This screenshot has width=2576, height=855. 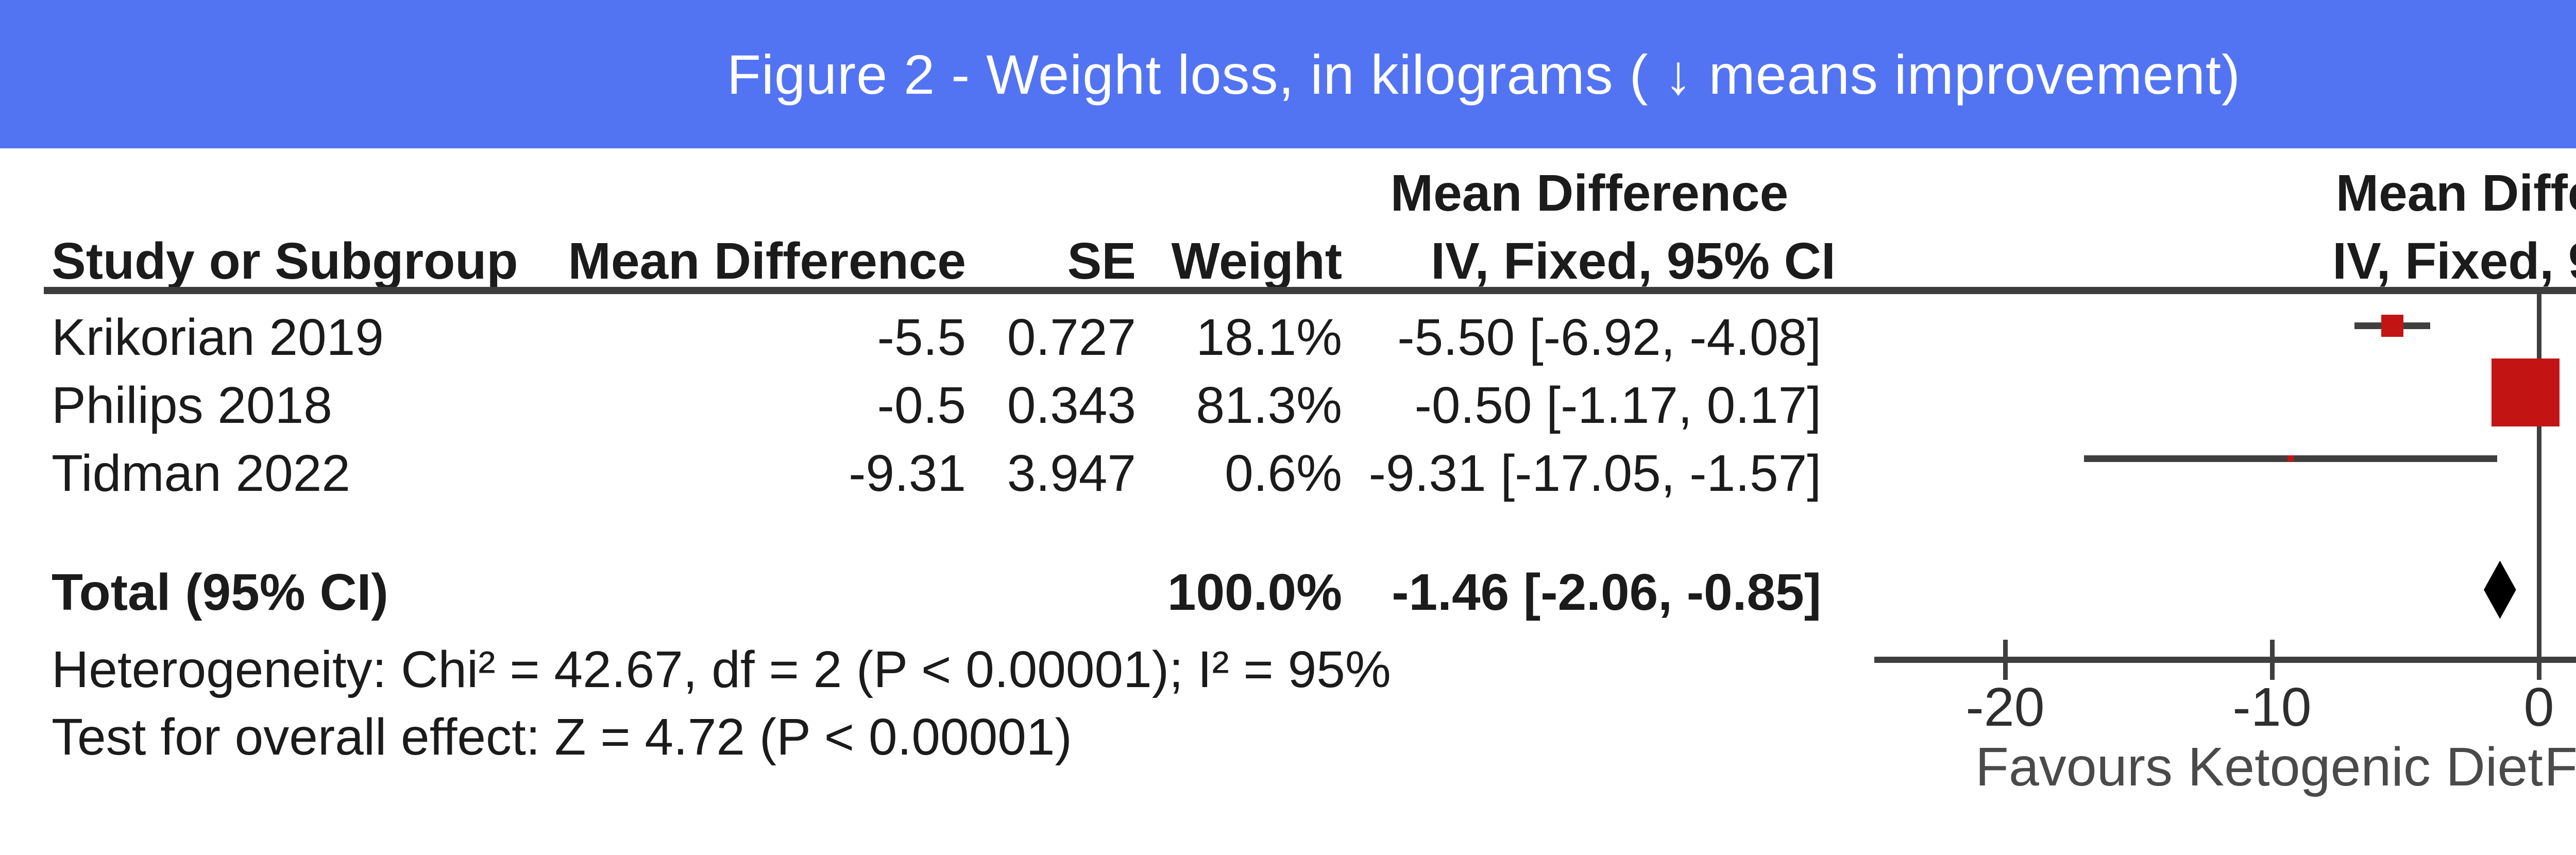 What do you see at coordinates (1633, 261) in the screenshot?
I see `column-header-md-ci-line2: IV, Fixed, 95% CI` at bounding box center [1633, 261].